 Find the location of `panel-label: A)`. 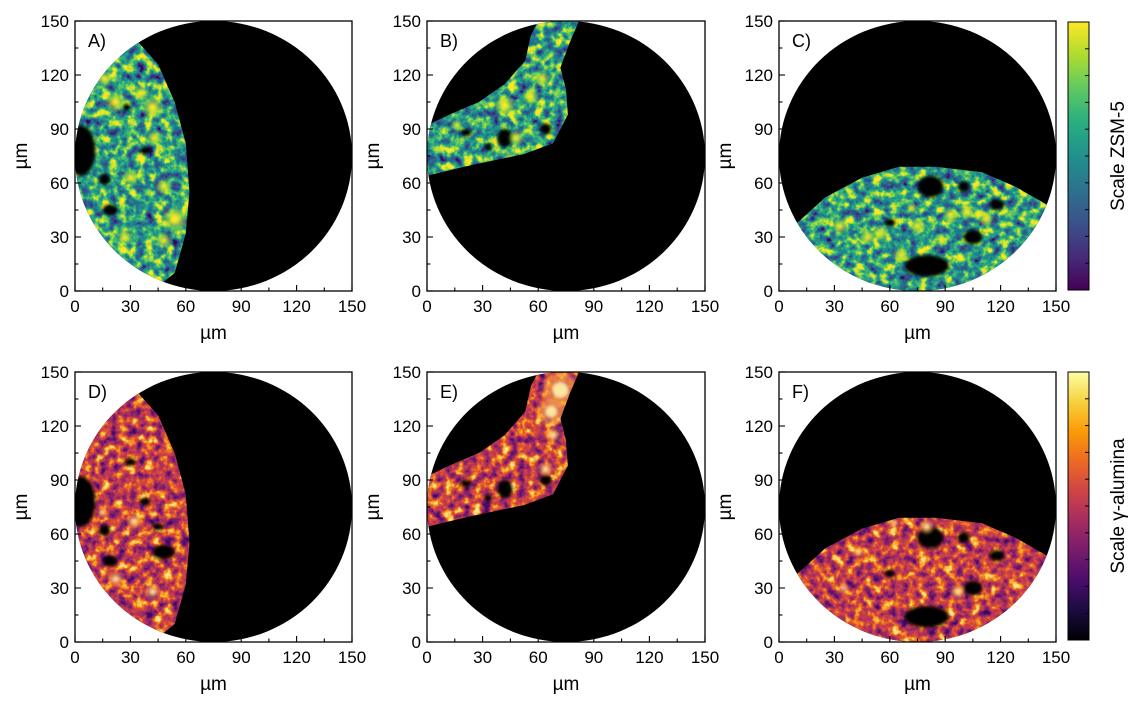

panel-label: A) is located at coordinates (97, 41).